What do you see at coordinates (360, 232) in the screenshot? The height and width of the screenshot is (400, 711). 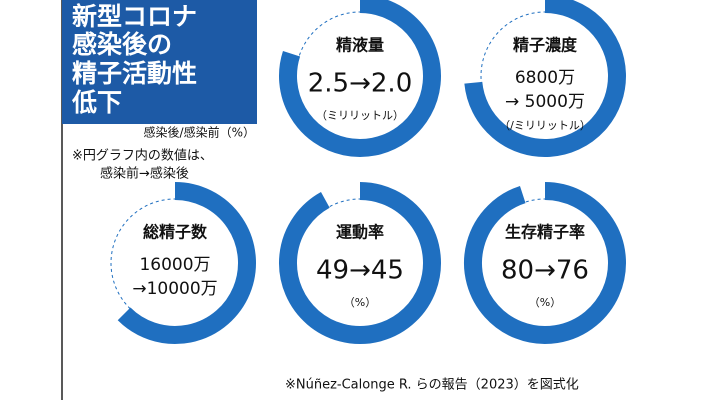 I see `donut-title: 運動率` at bounding box center [360, 232].